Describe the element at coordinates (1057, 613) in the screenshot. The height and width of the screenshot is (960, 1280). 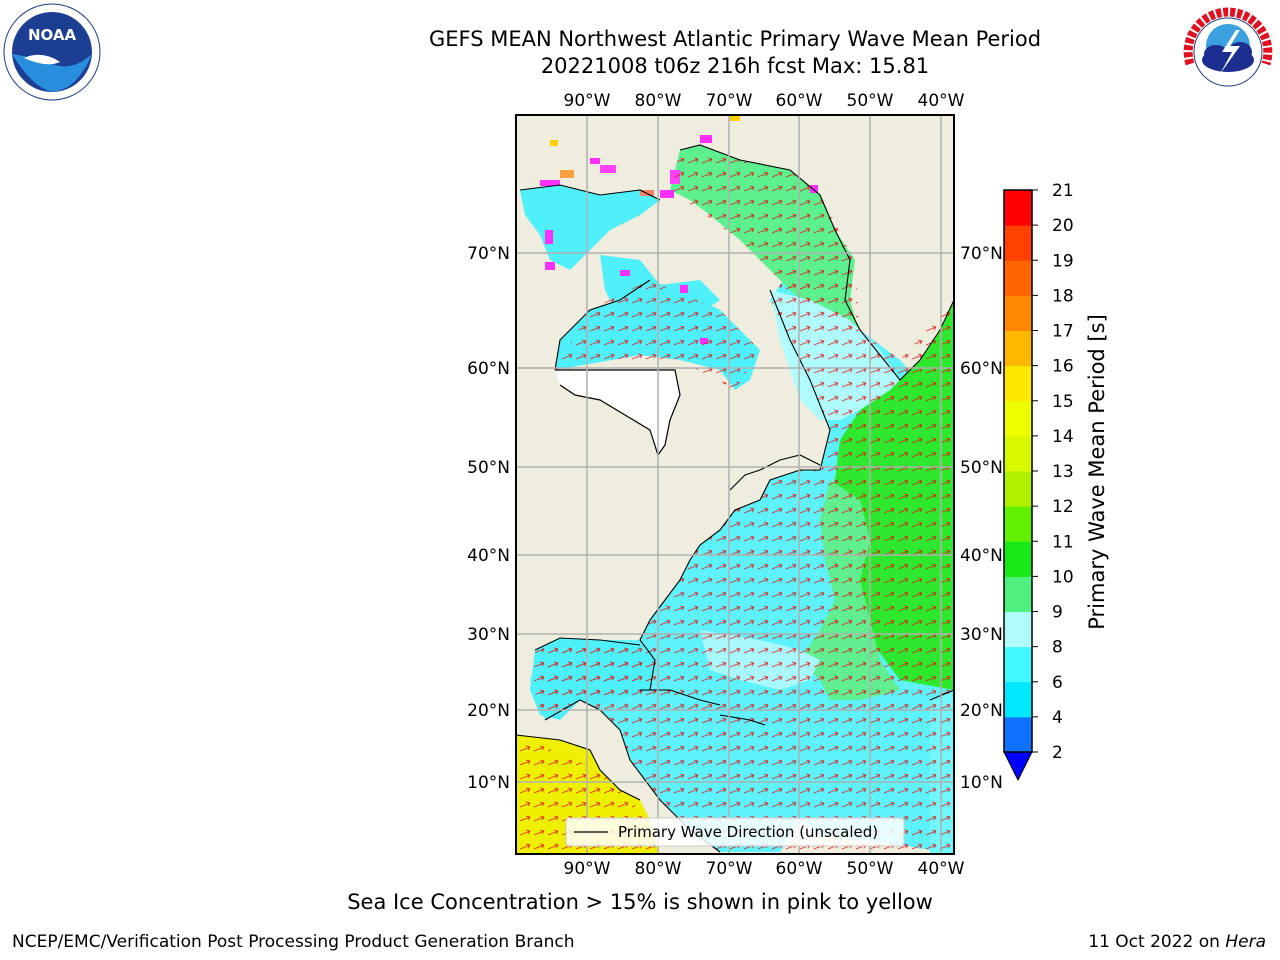
I see `colorbar-tick-label: 9` at that location.